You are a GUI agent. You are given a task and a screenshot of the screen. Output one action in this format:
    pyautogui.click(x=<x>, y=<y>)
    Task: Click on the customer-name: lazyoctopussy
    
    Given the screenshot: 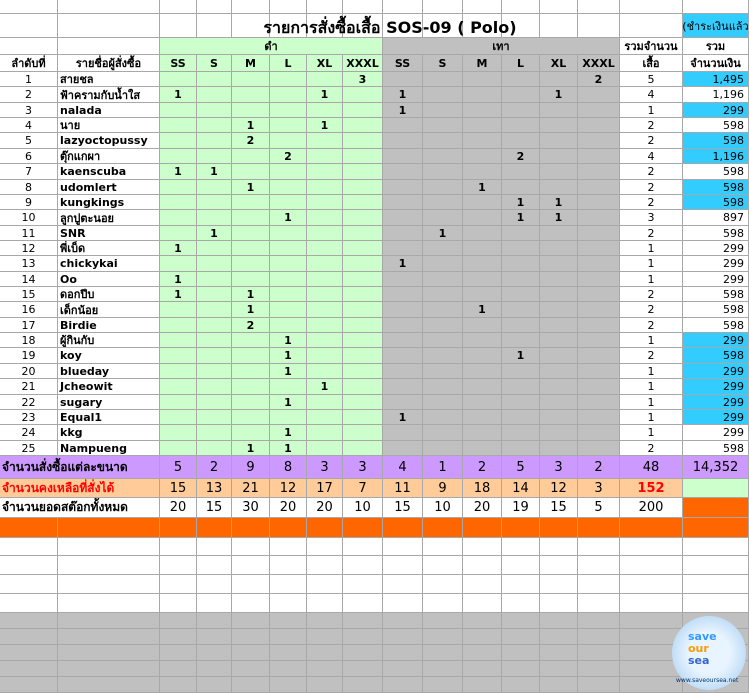 What is the action you would take?
    pyautogui.click(x=109, y=141)
    